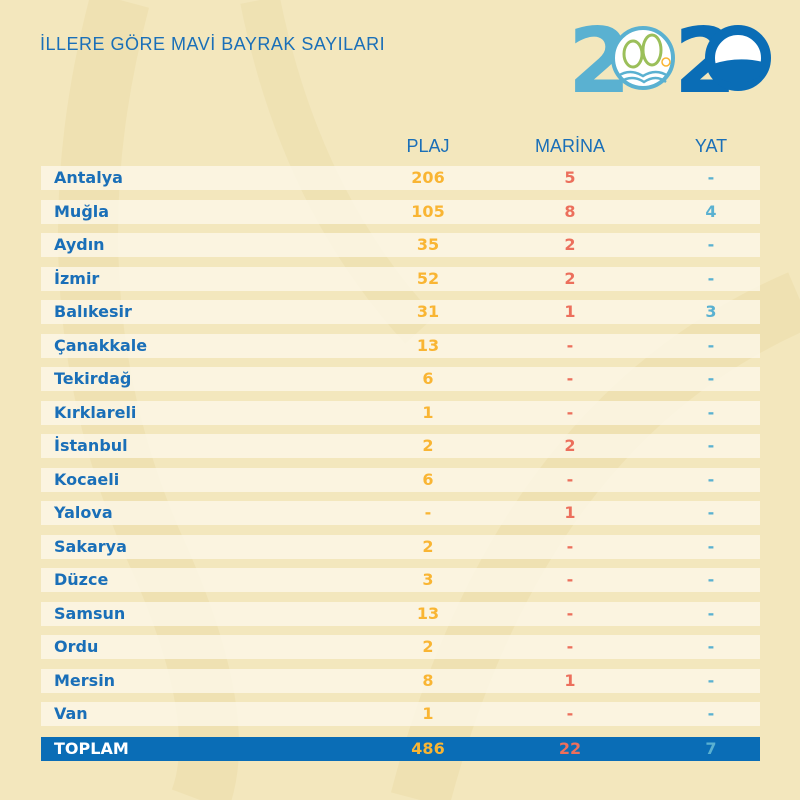 The height and width of the screenshot is (800, 800). Describe the element at coordinates (570, 748) in the screenshot. I see `total-marina: 22` at that location.